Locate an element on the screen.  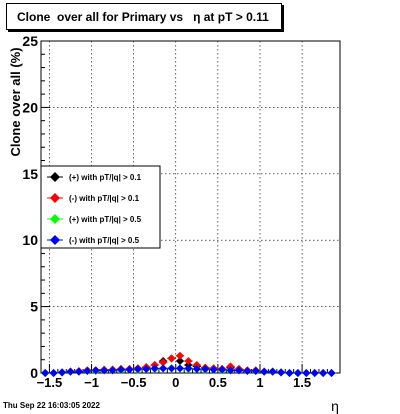
x-tick-labels: −1.5 −1 −0.5 0 0.5 1 1.5 is located at coordinates (174, 382).